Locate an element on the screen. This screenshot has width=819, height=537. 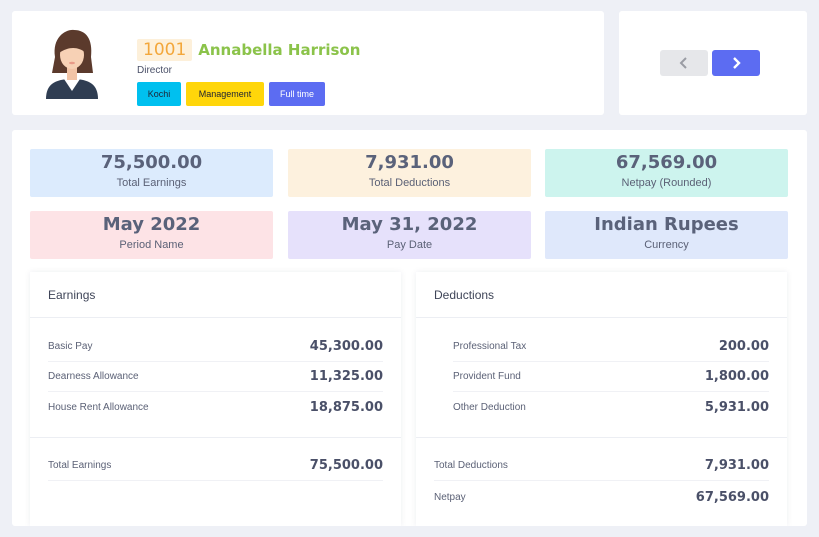
earnings-row-value: 45,300.00 is located at coordinates (346, 346).